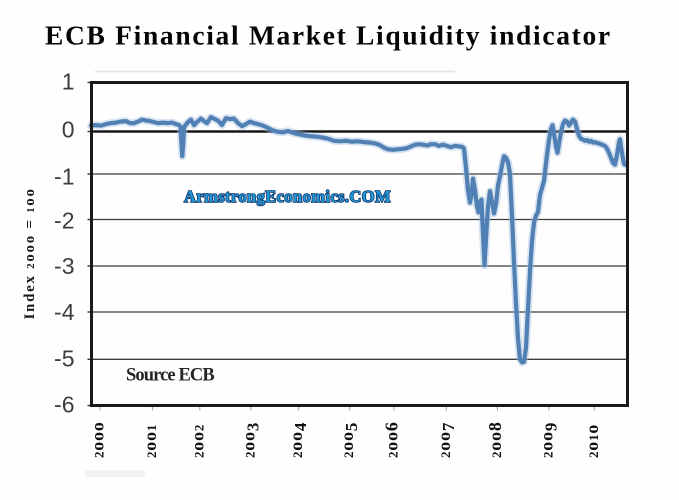  I want to click on svg-text:ECB Financial Market Liquidity: ECB Financial Market Liquidity indicator, so click(328, 35).